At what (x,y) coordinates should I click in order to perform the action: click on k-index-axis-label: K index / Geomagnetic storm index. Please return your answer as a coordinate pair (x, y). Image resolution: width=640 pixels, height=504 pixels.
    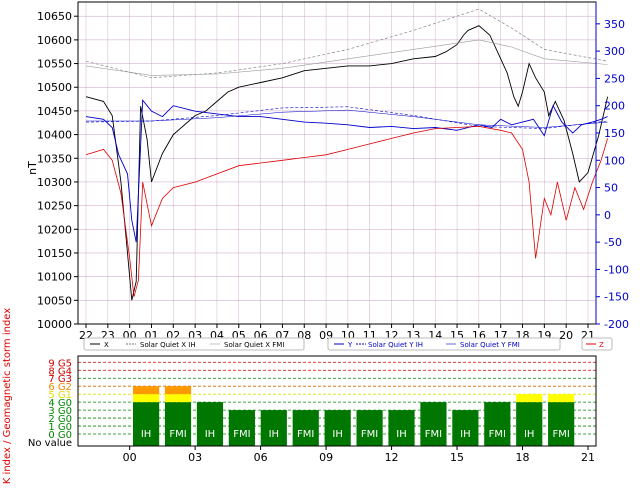
    Looking at the image, I should click on (7, 396).